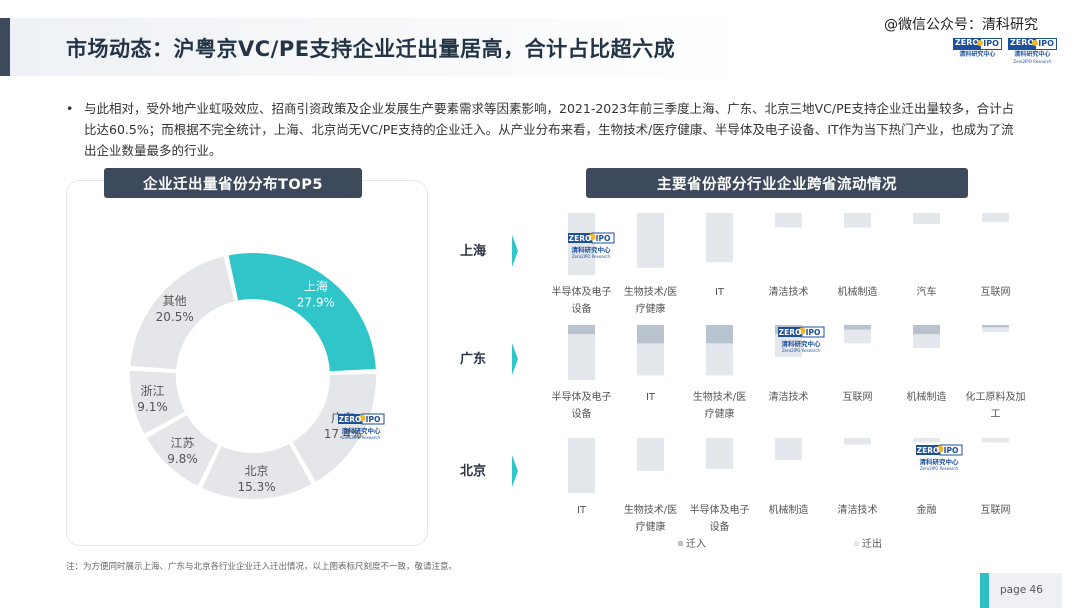 This screenshot has height=608, width=1080. I want to click on category-label-1-4: 互联网, so click(858, 397).